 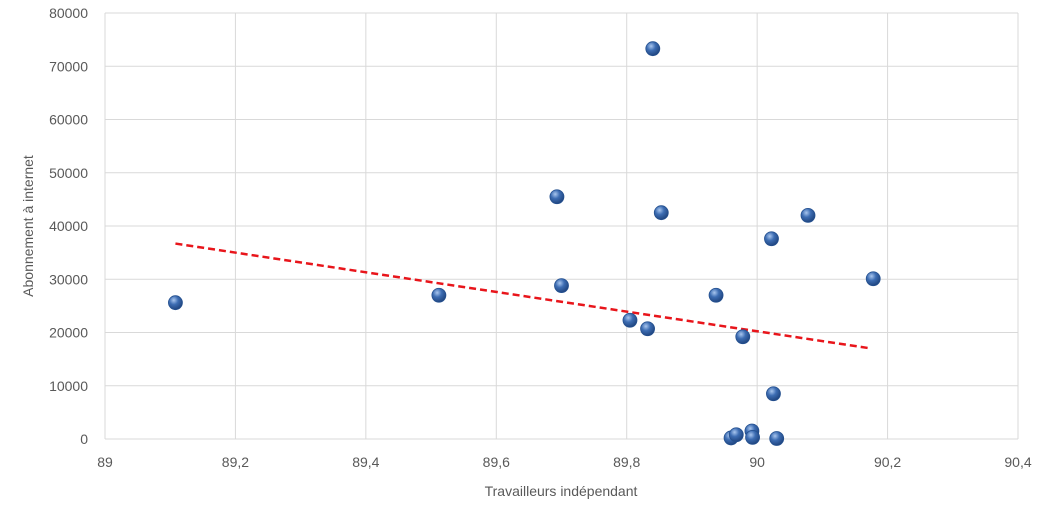 What do you see at coordinates (68, 333) in the screenshot?
I see `y-tick-label: 20000` at bounding box center [68, 333].